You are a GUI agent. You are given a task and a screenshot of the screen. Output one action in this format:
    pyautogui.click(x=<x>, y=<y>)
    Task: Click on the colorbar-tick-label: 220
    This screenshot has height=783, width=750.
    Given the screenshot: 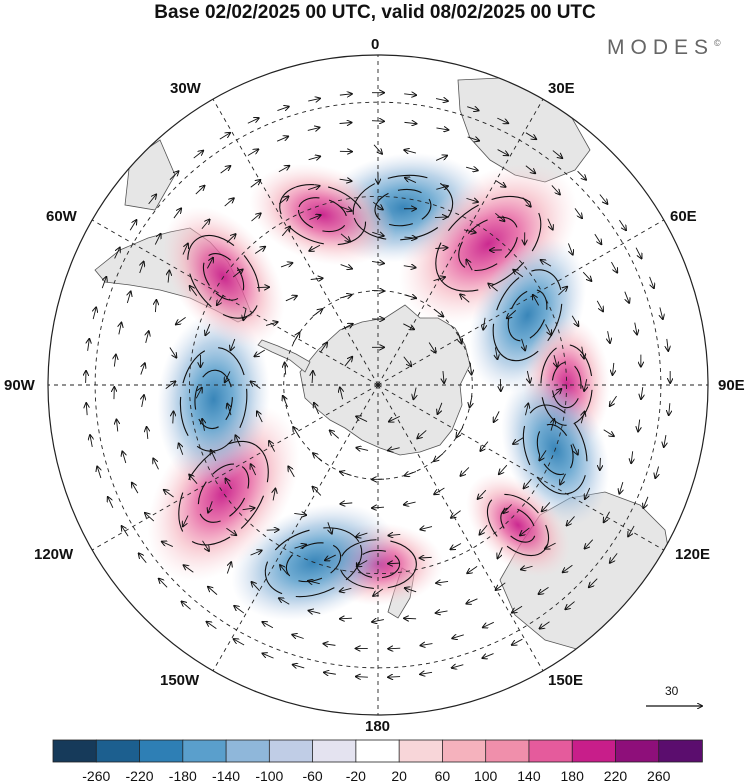 What is the action you would take?
    pyautogui.click(x=616, y=775)
    